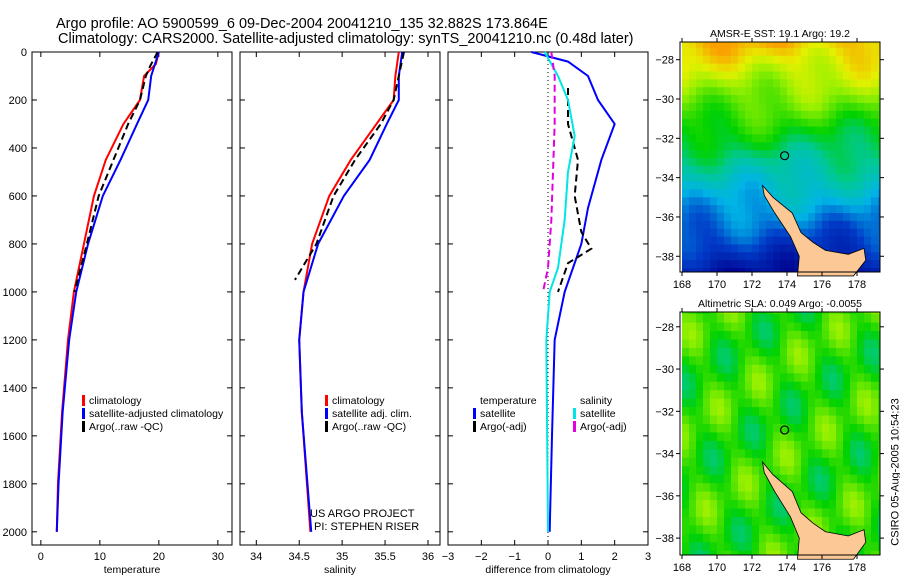  I want to click on series-satellite-adjusted-climatology, so click(107, 291).